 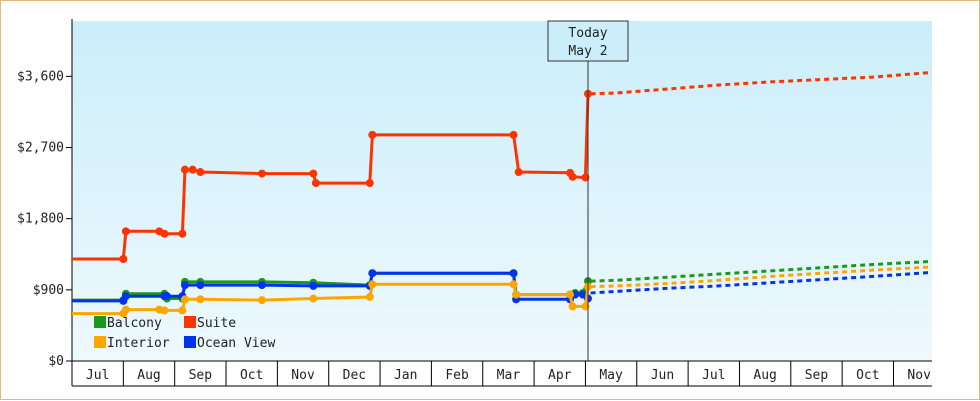 I want to click on projection-line-balcony, so click(x=761, y=271).